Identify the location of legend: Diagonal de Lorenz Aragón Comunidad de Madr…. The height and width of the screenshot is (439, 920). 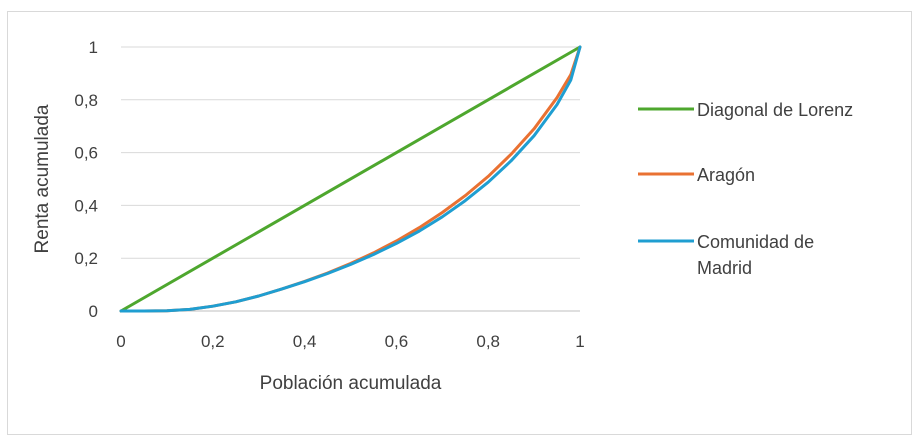
(745, 189).